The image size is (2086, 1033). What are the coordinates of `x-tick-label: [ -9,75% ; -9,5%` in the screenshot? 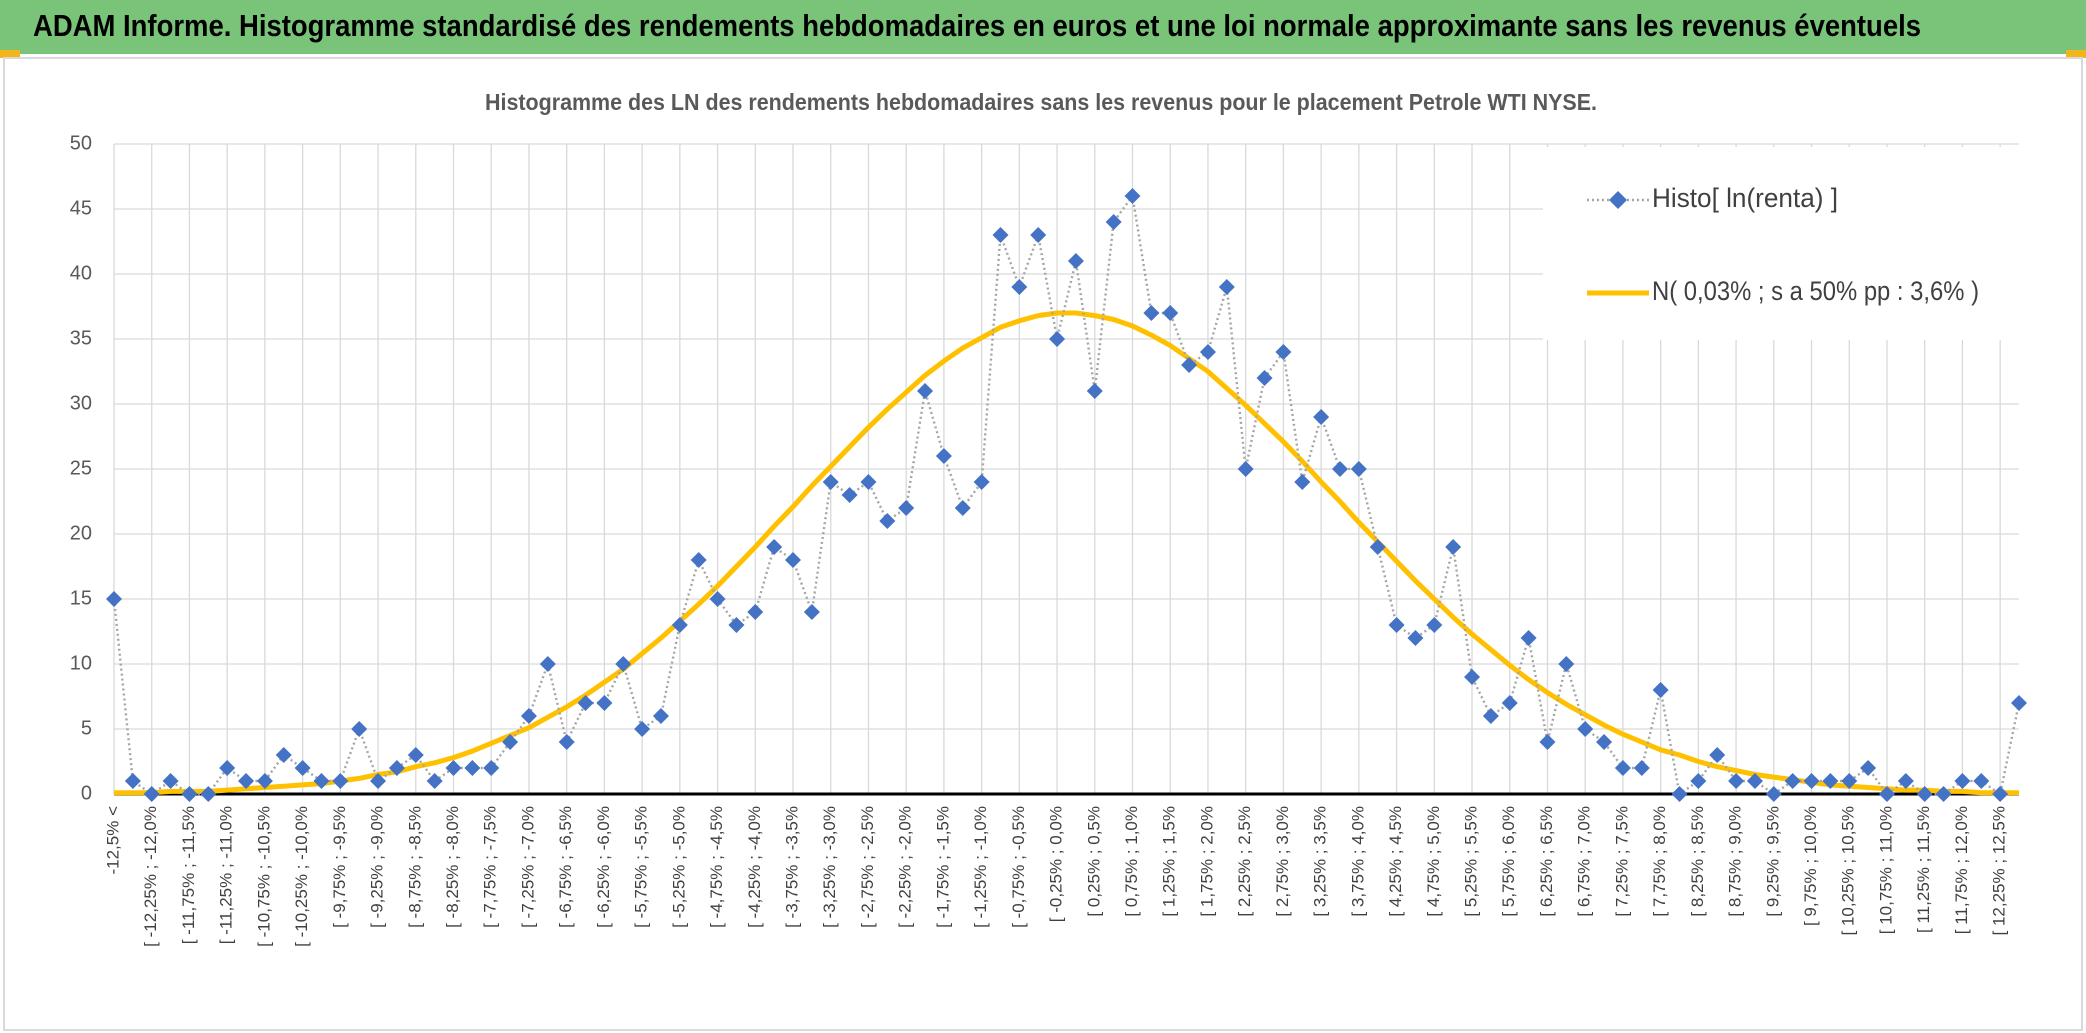 It's located at (339, 867).